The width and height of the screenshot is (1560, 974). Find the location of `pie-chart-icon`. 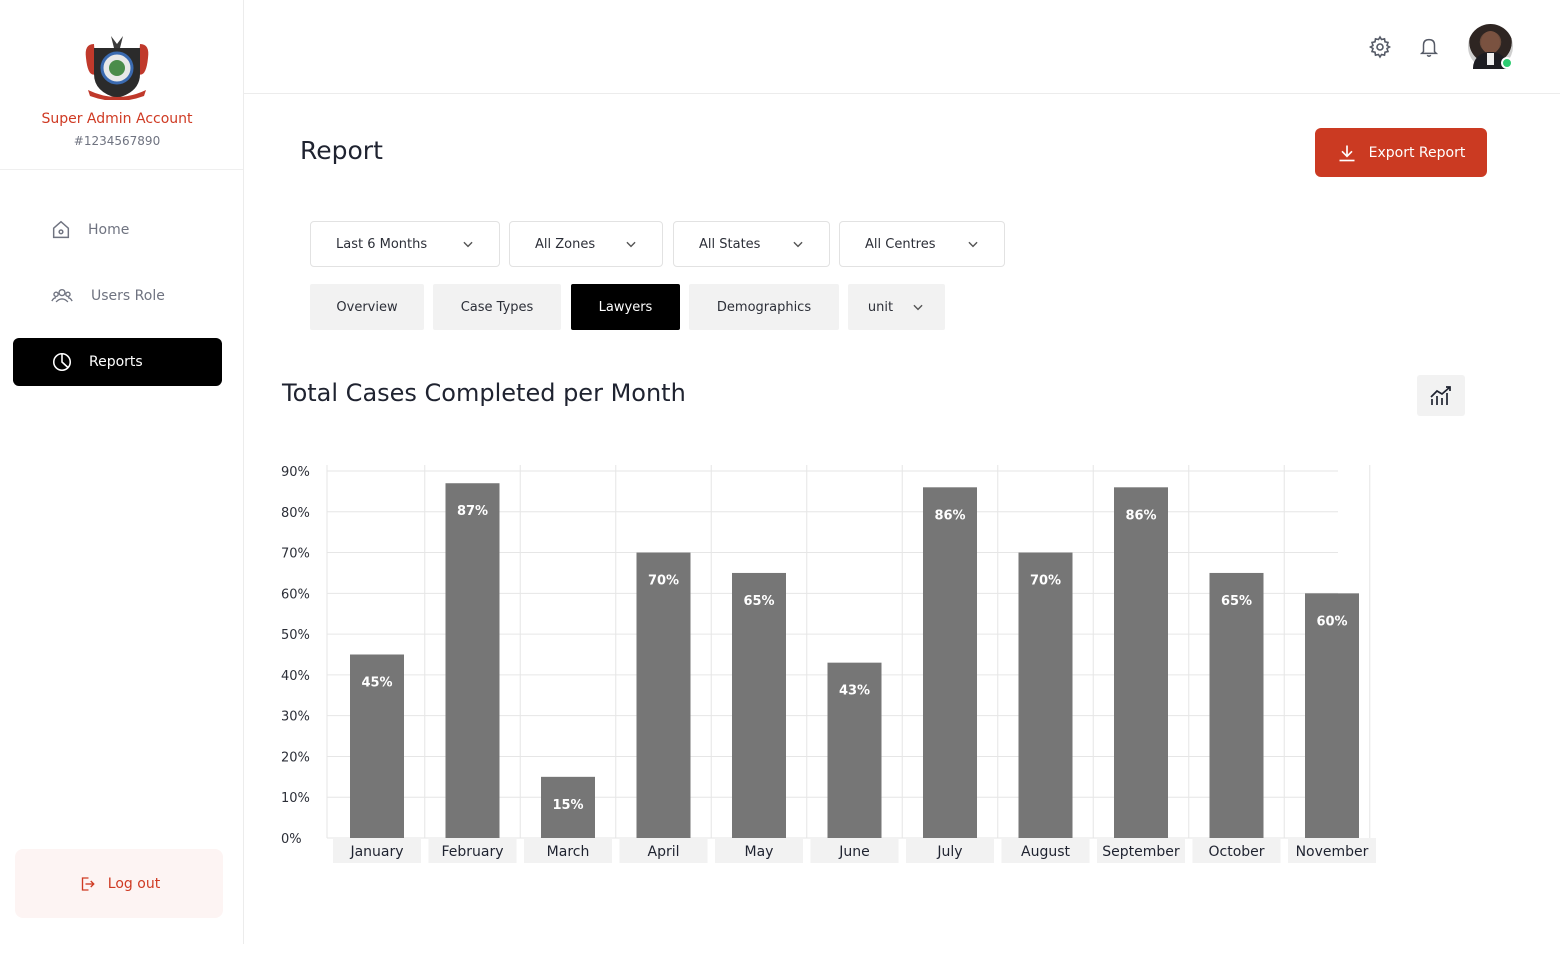

pie-chart-icon is located at coordinates (62, 362).